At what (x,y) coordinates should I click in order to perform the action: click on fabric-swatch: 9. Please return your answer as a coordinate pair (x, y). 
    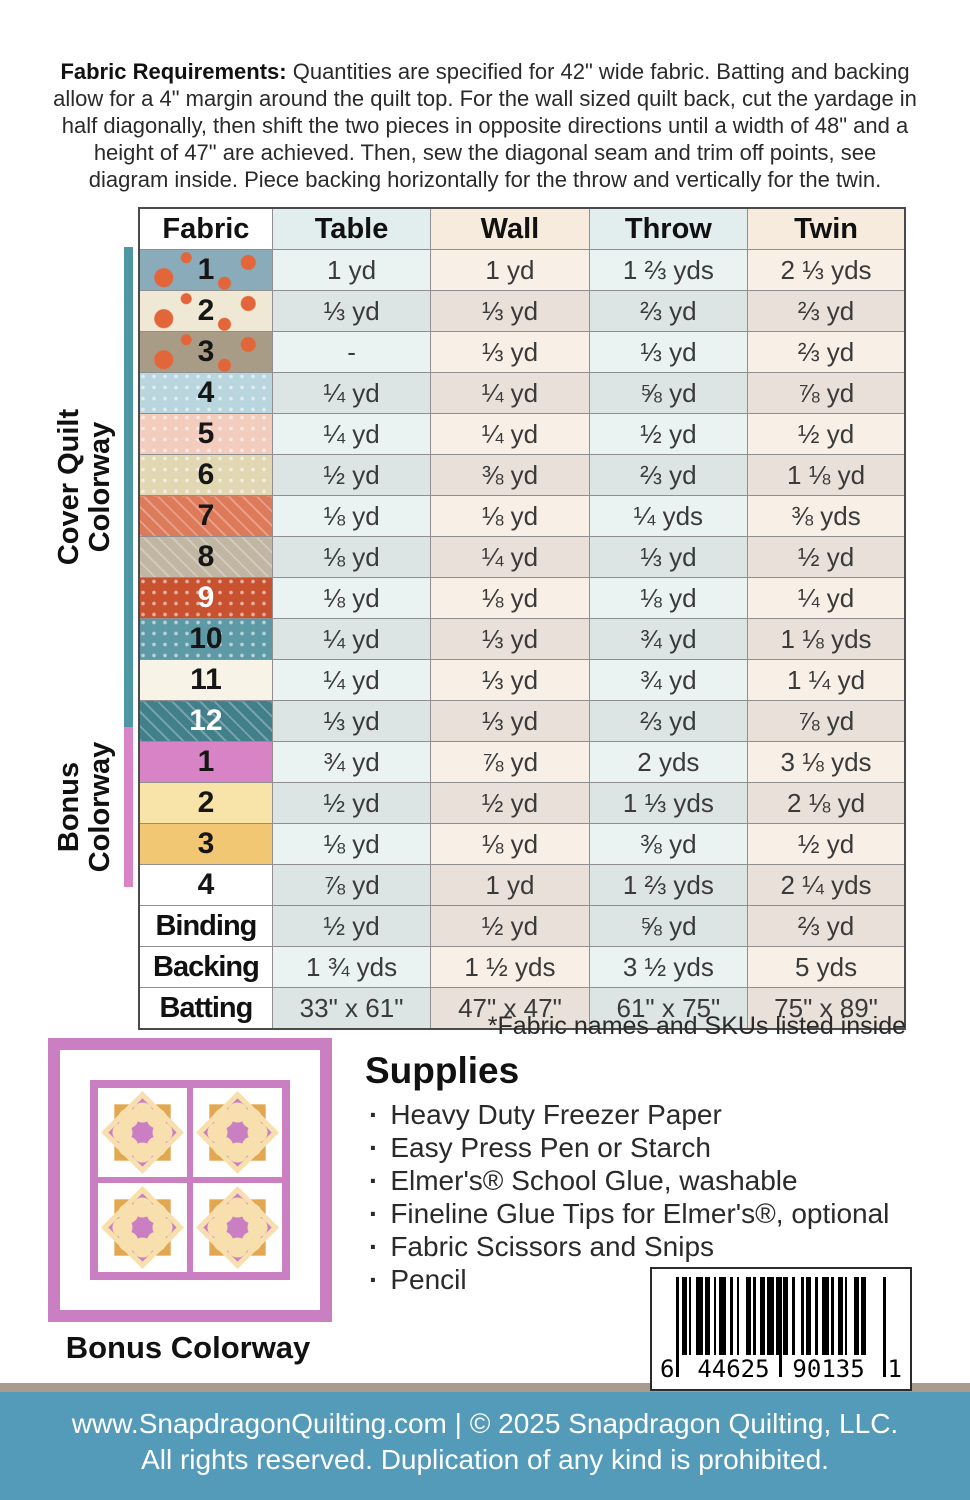
    Looking at the image, I should click on (205, 598).